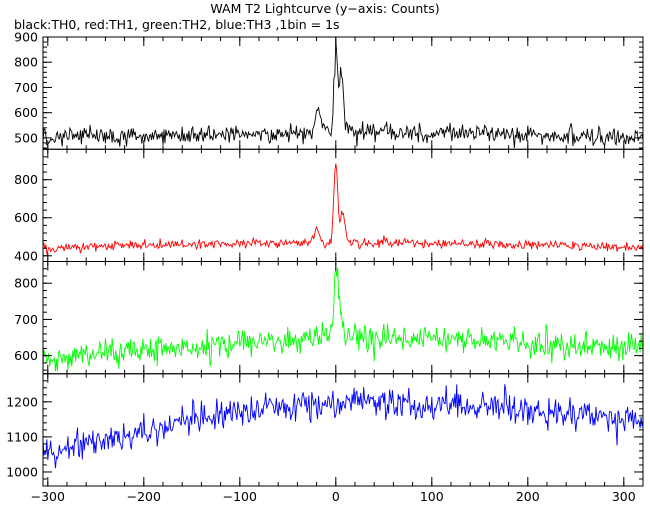 This screenshot has width=650, height=505. What do you see at coordinates (240, 496) in the screenshot?
I see `x-tick-label: −100` at bounding box center [240, 496].